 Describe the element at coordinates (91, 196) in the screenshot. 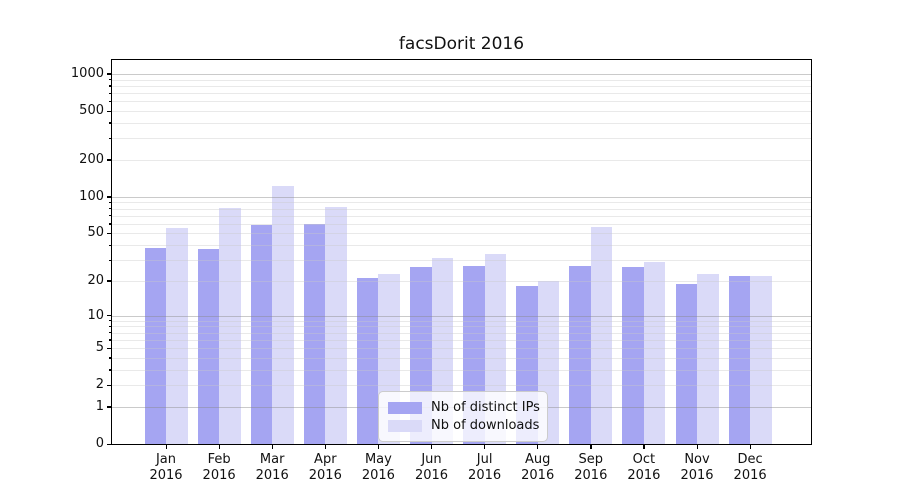

I see `y-tick-label: 100` at that location.